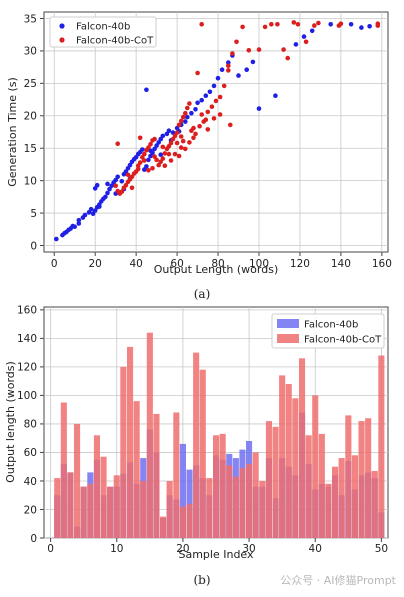 This screenshot has height=597, width=404. Describe the element at coordinates (30, 181) in the screenshot. I see `y-tick-label: 10` at that location.